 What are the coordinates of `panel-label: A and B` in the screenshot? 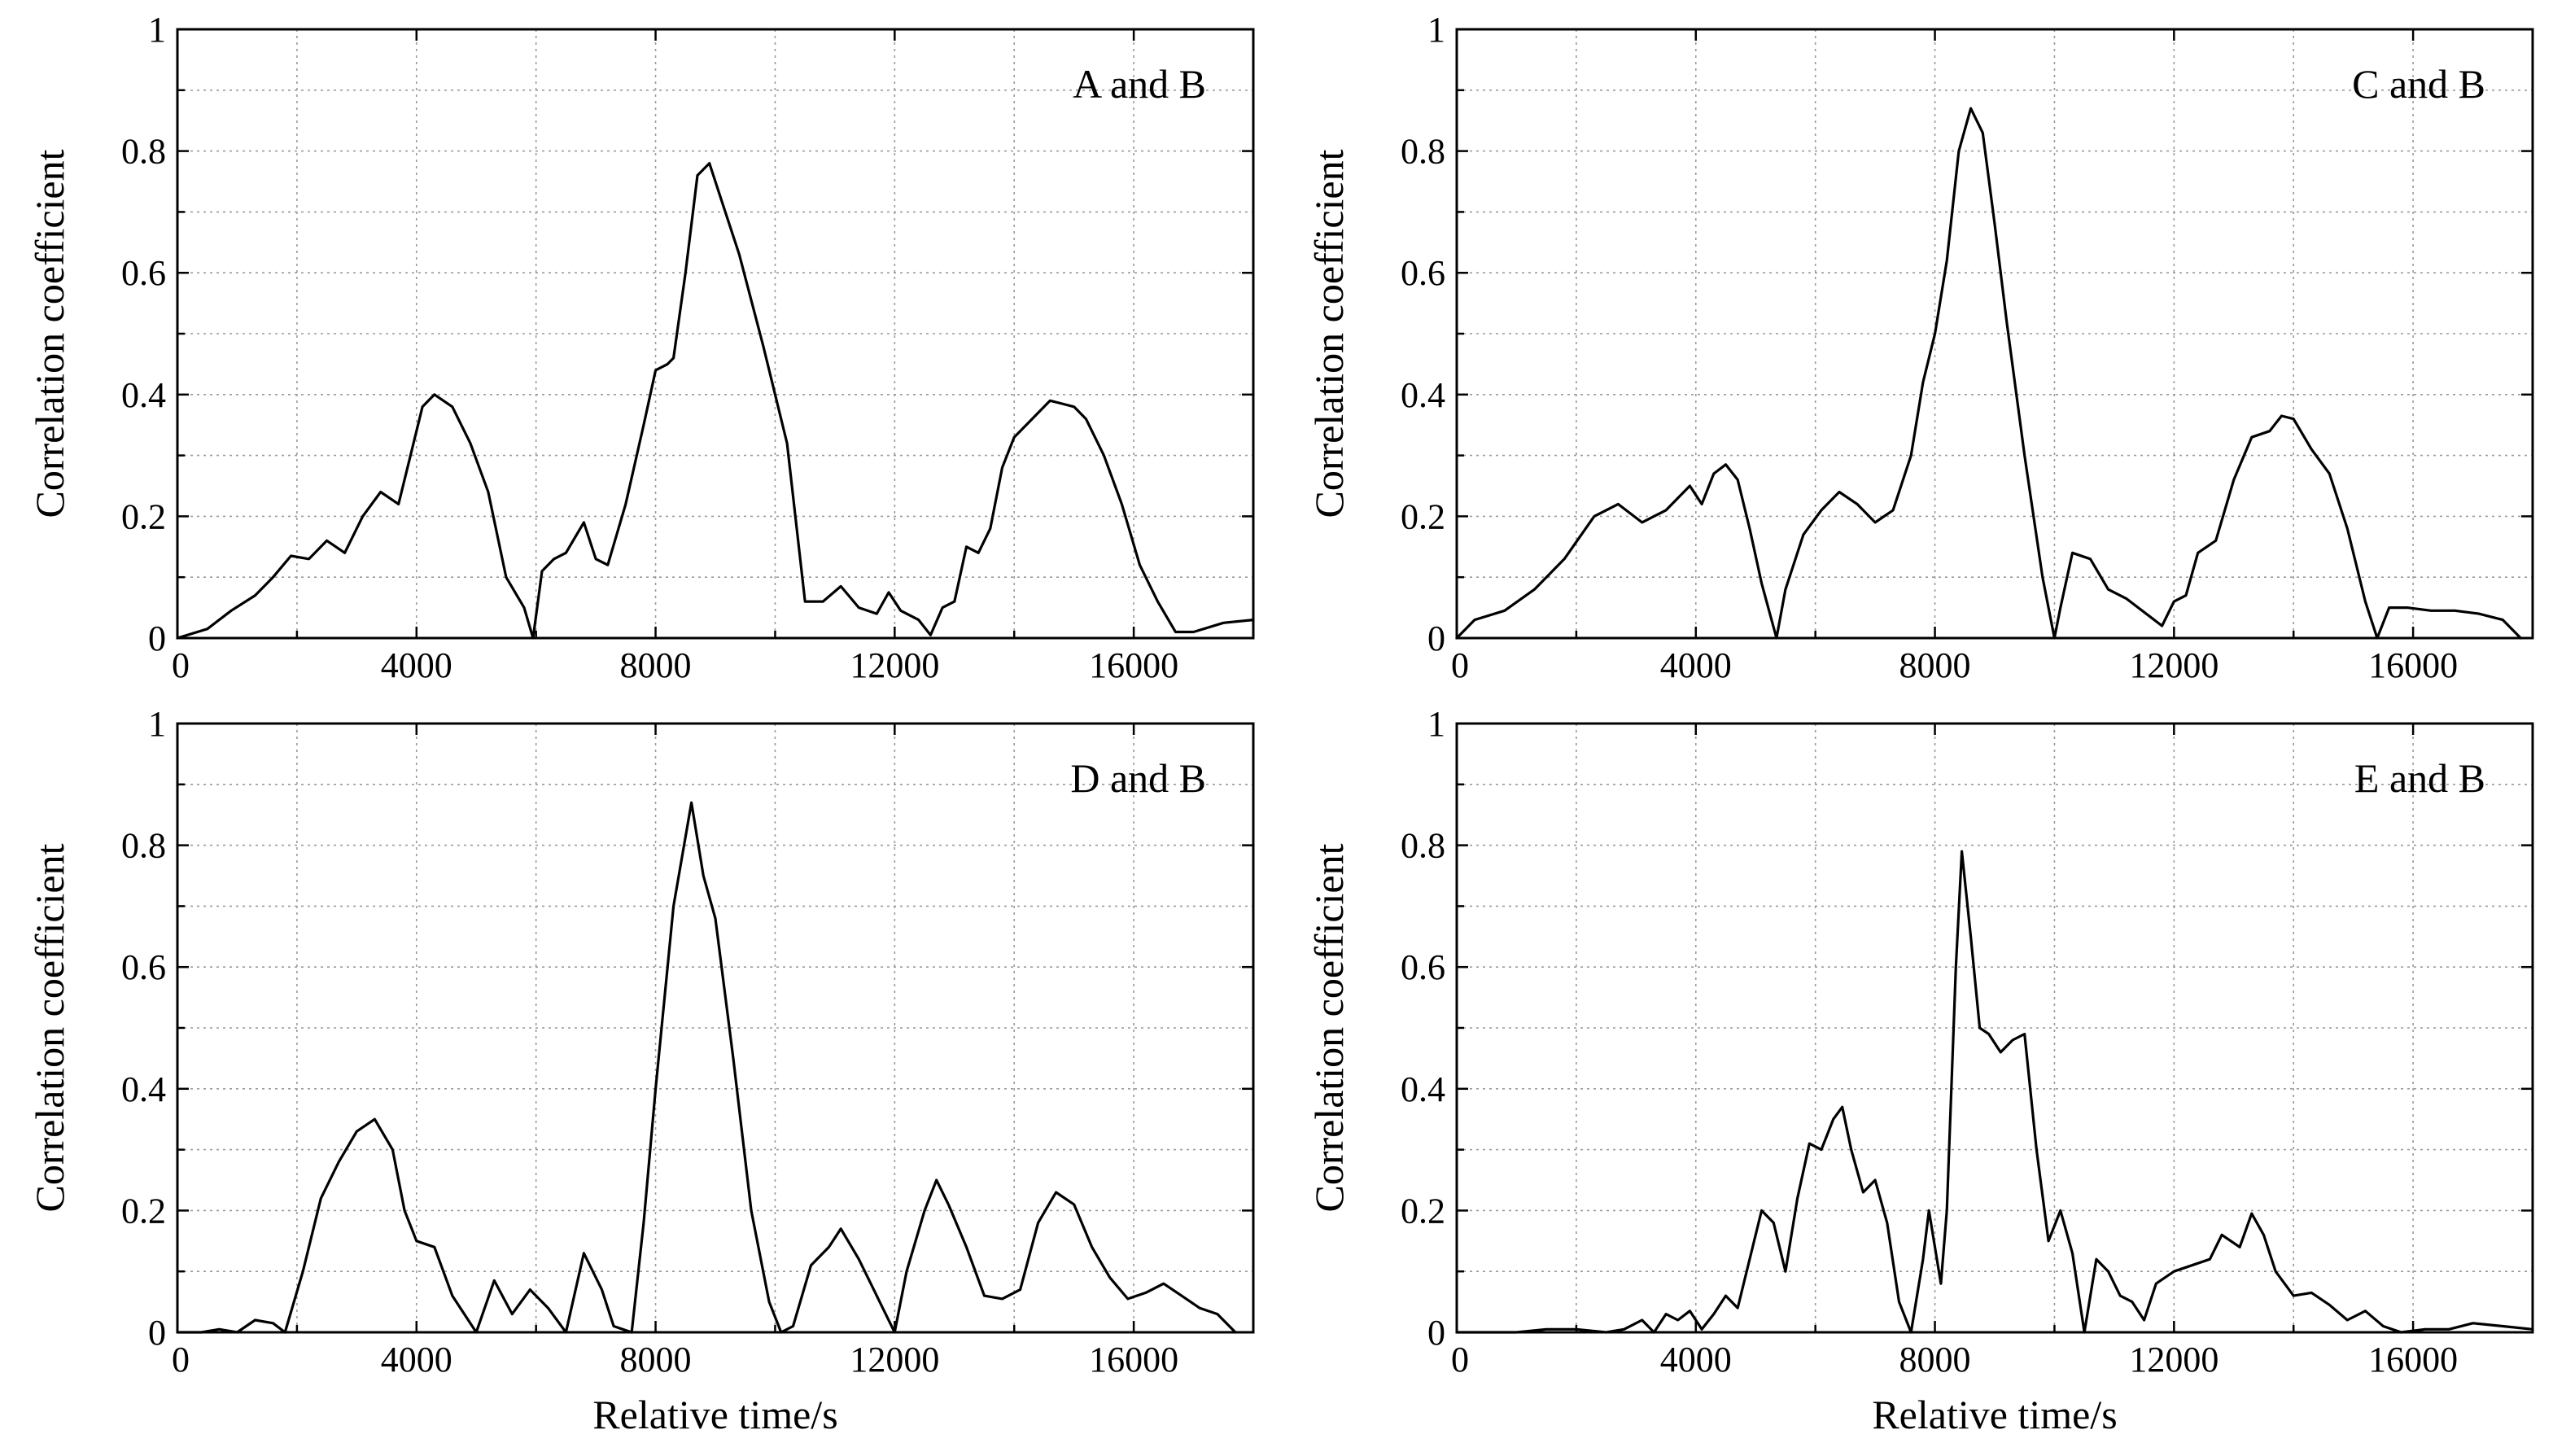 It's located at (1139, 84).